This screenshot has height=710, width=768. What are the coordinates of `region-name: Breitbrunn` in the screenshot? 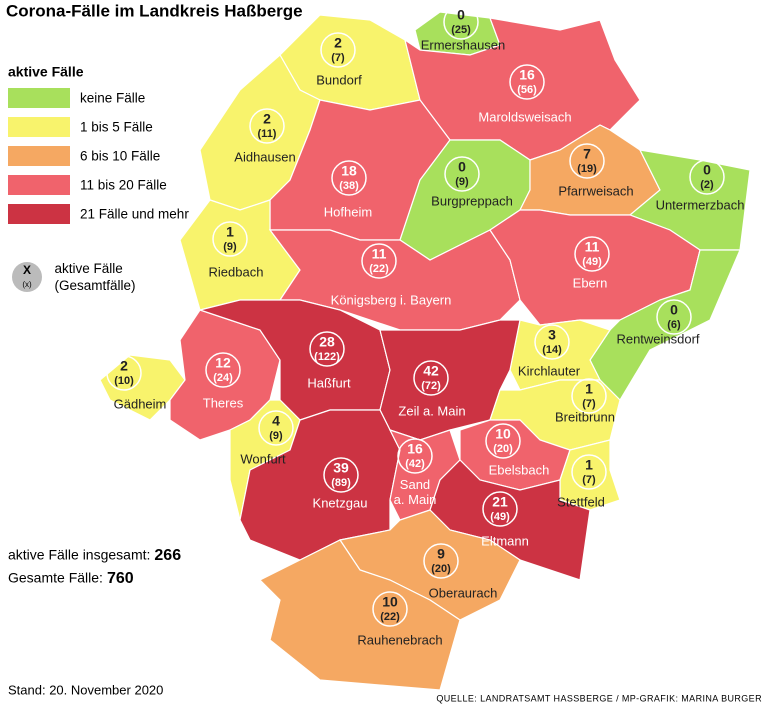 It's located at (585, 417).